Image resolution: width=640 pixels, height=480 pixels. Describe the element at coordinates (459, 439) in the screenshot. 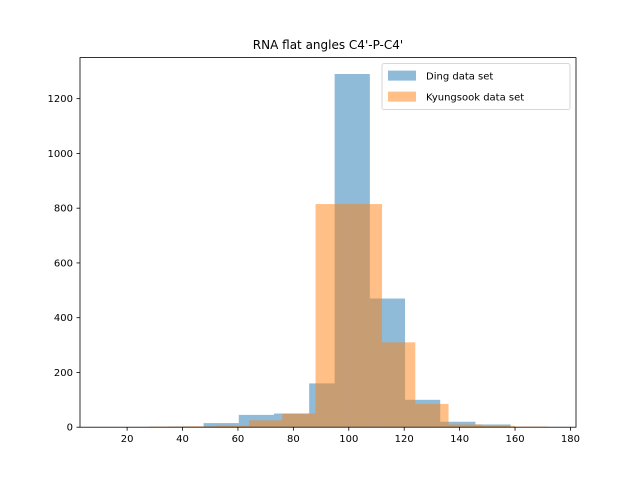

I see `x-tick-label-6: 140` at that location.